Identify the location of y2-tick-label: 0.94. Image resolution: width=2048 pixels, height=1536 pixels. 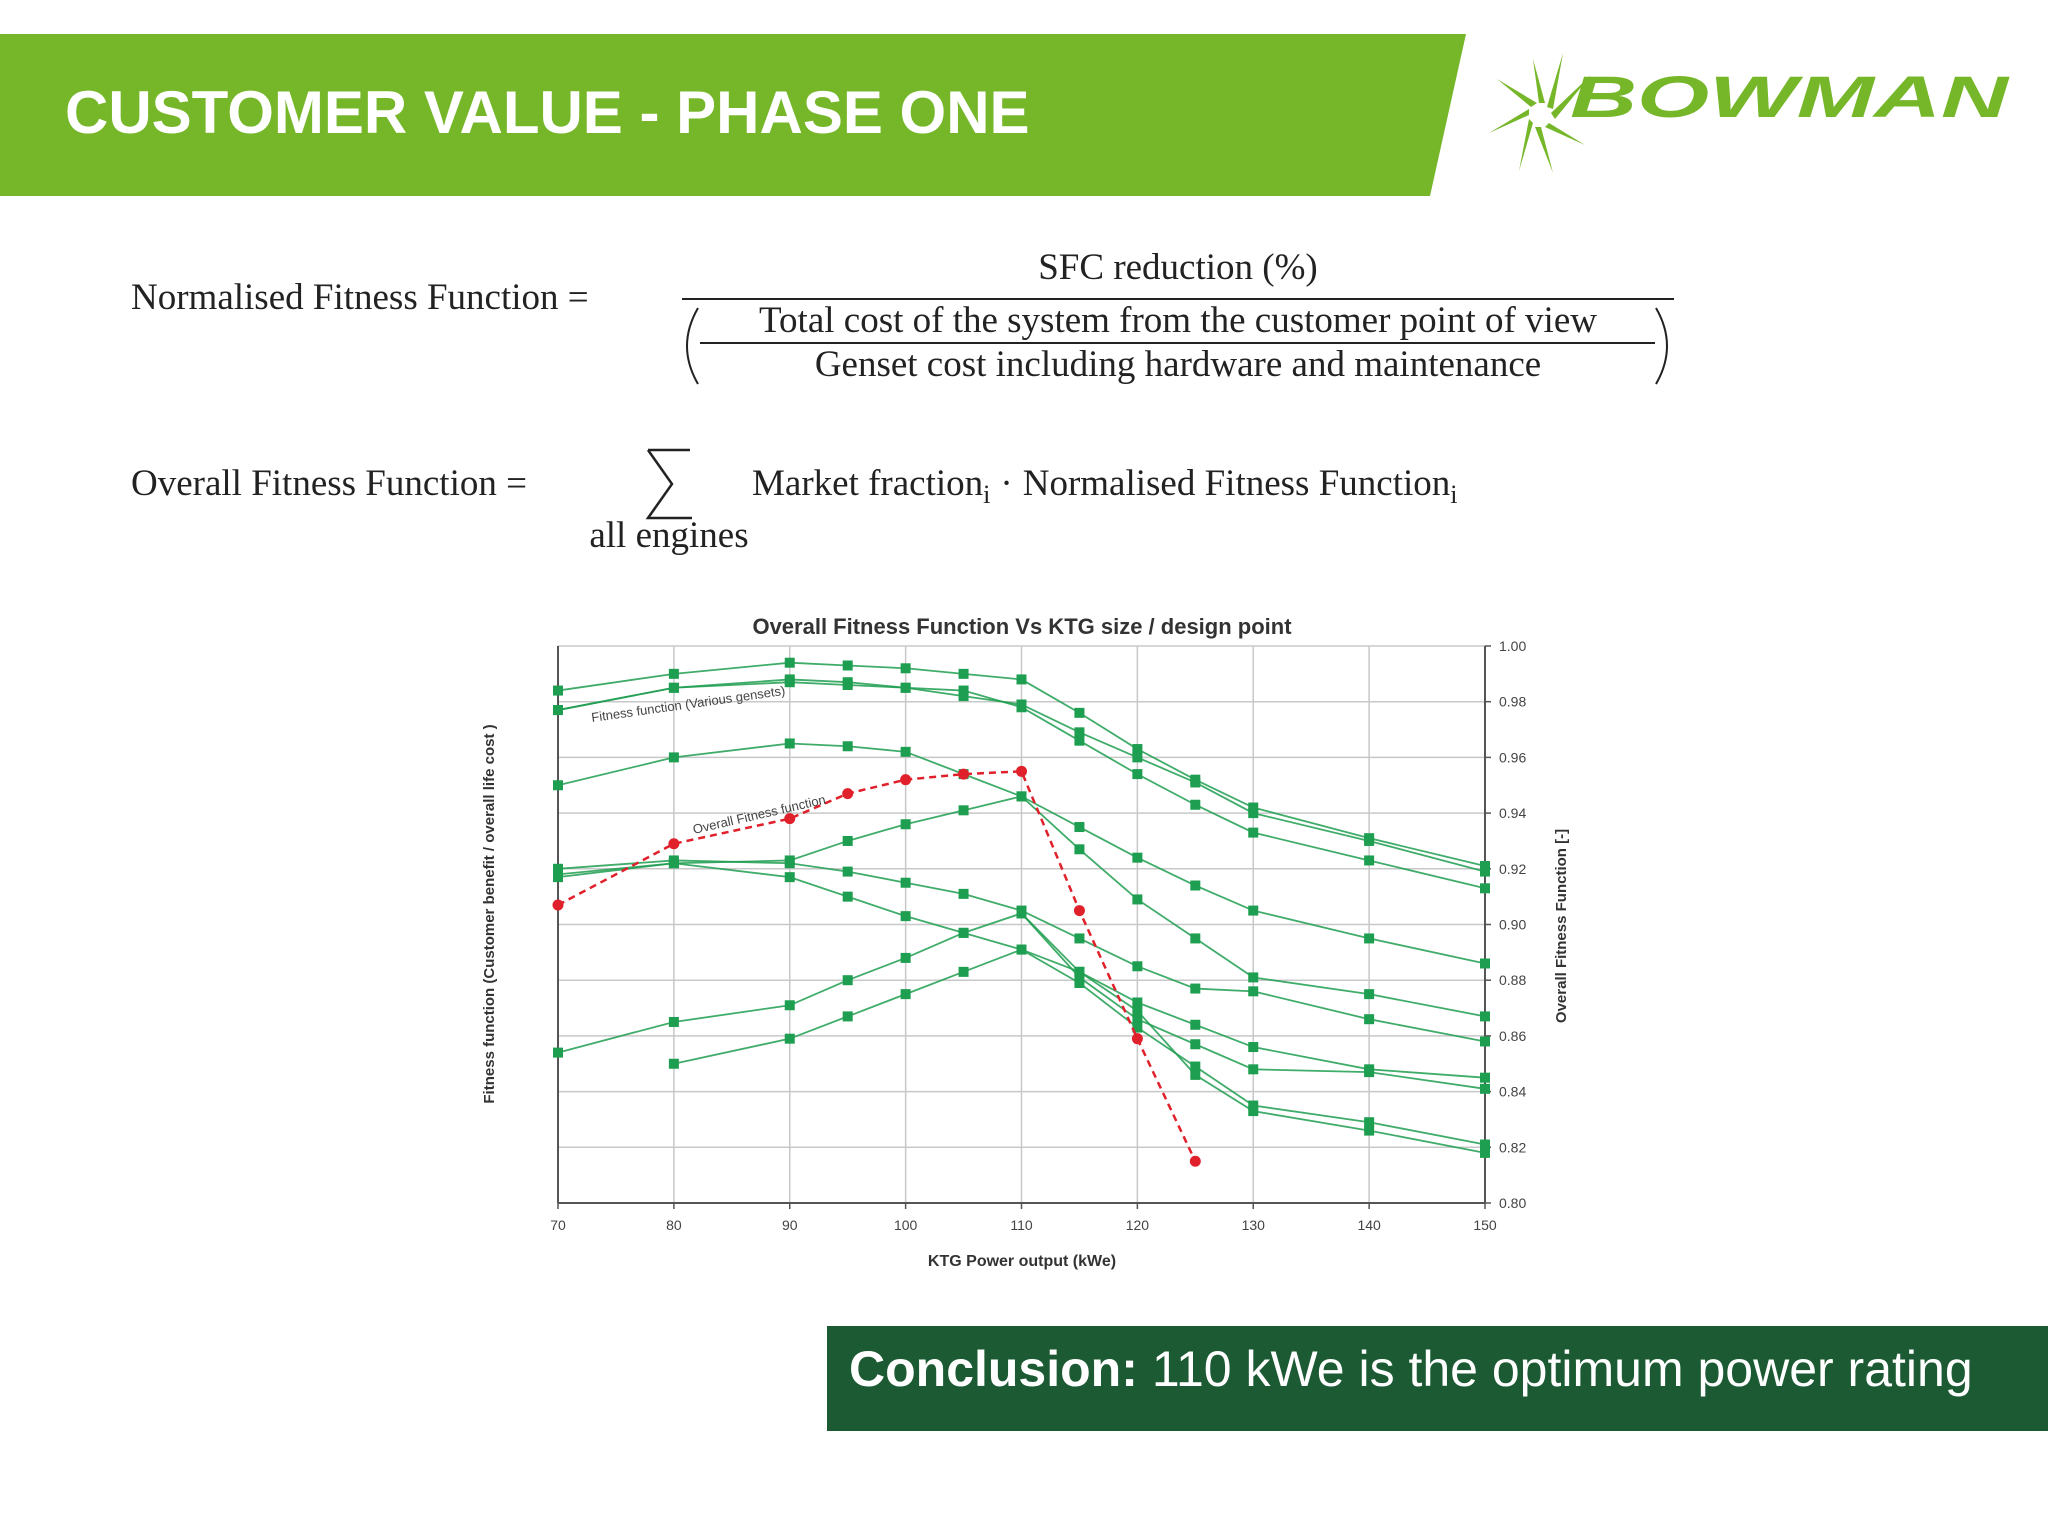
(1512, 813).